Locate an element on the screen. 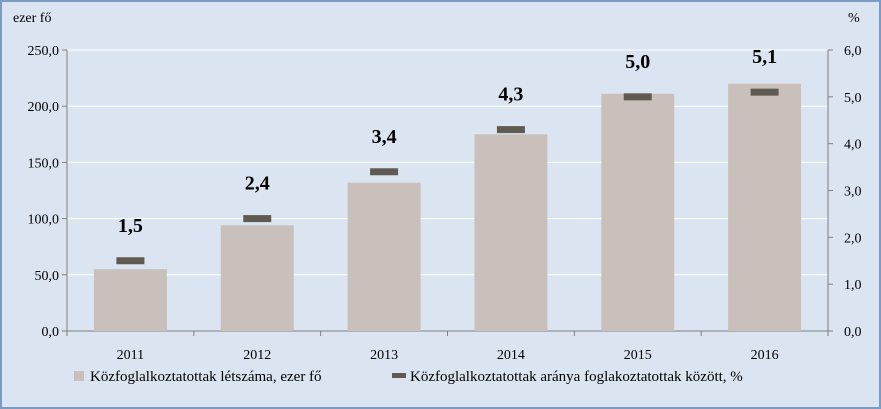 The width and height of the screenshot is (881, 409). data-label: 5,0 is located at coordinates (637, 62).